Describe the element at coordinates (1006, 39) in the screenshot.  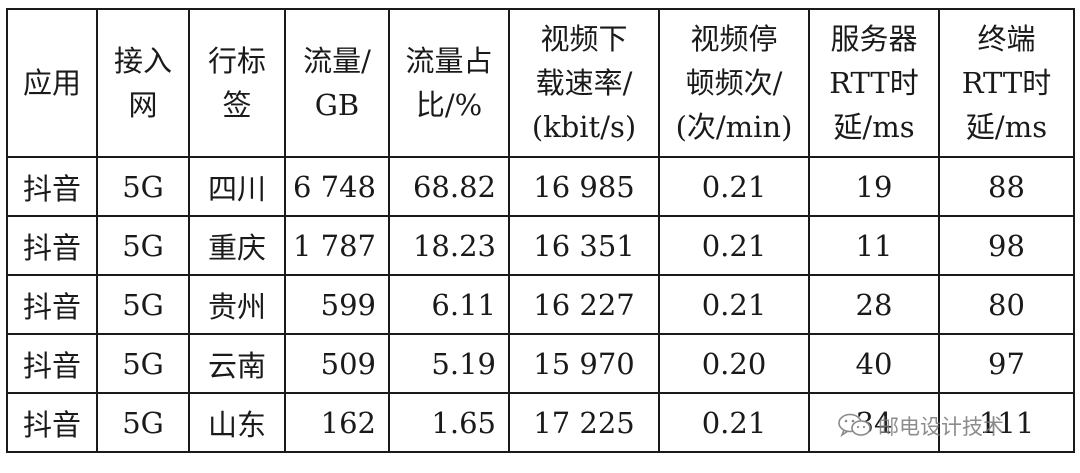
I see `header-terminal-rtt-line1: 终端` at that location.